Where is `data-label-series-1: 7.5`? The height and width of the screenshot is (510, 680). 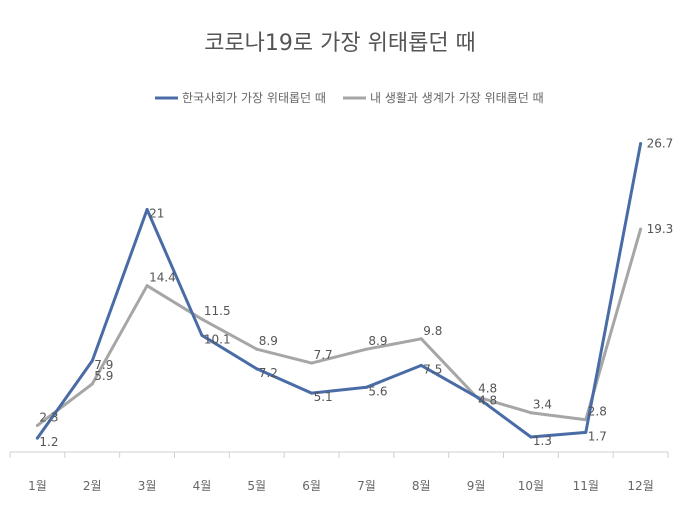
data-label-series-1: 7.5 is located at coordinates (432, 369).